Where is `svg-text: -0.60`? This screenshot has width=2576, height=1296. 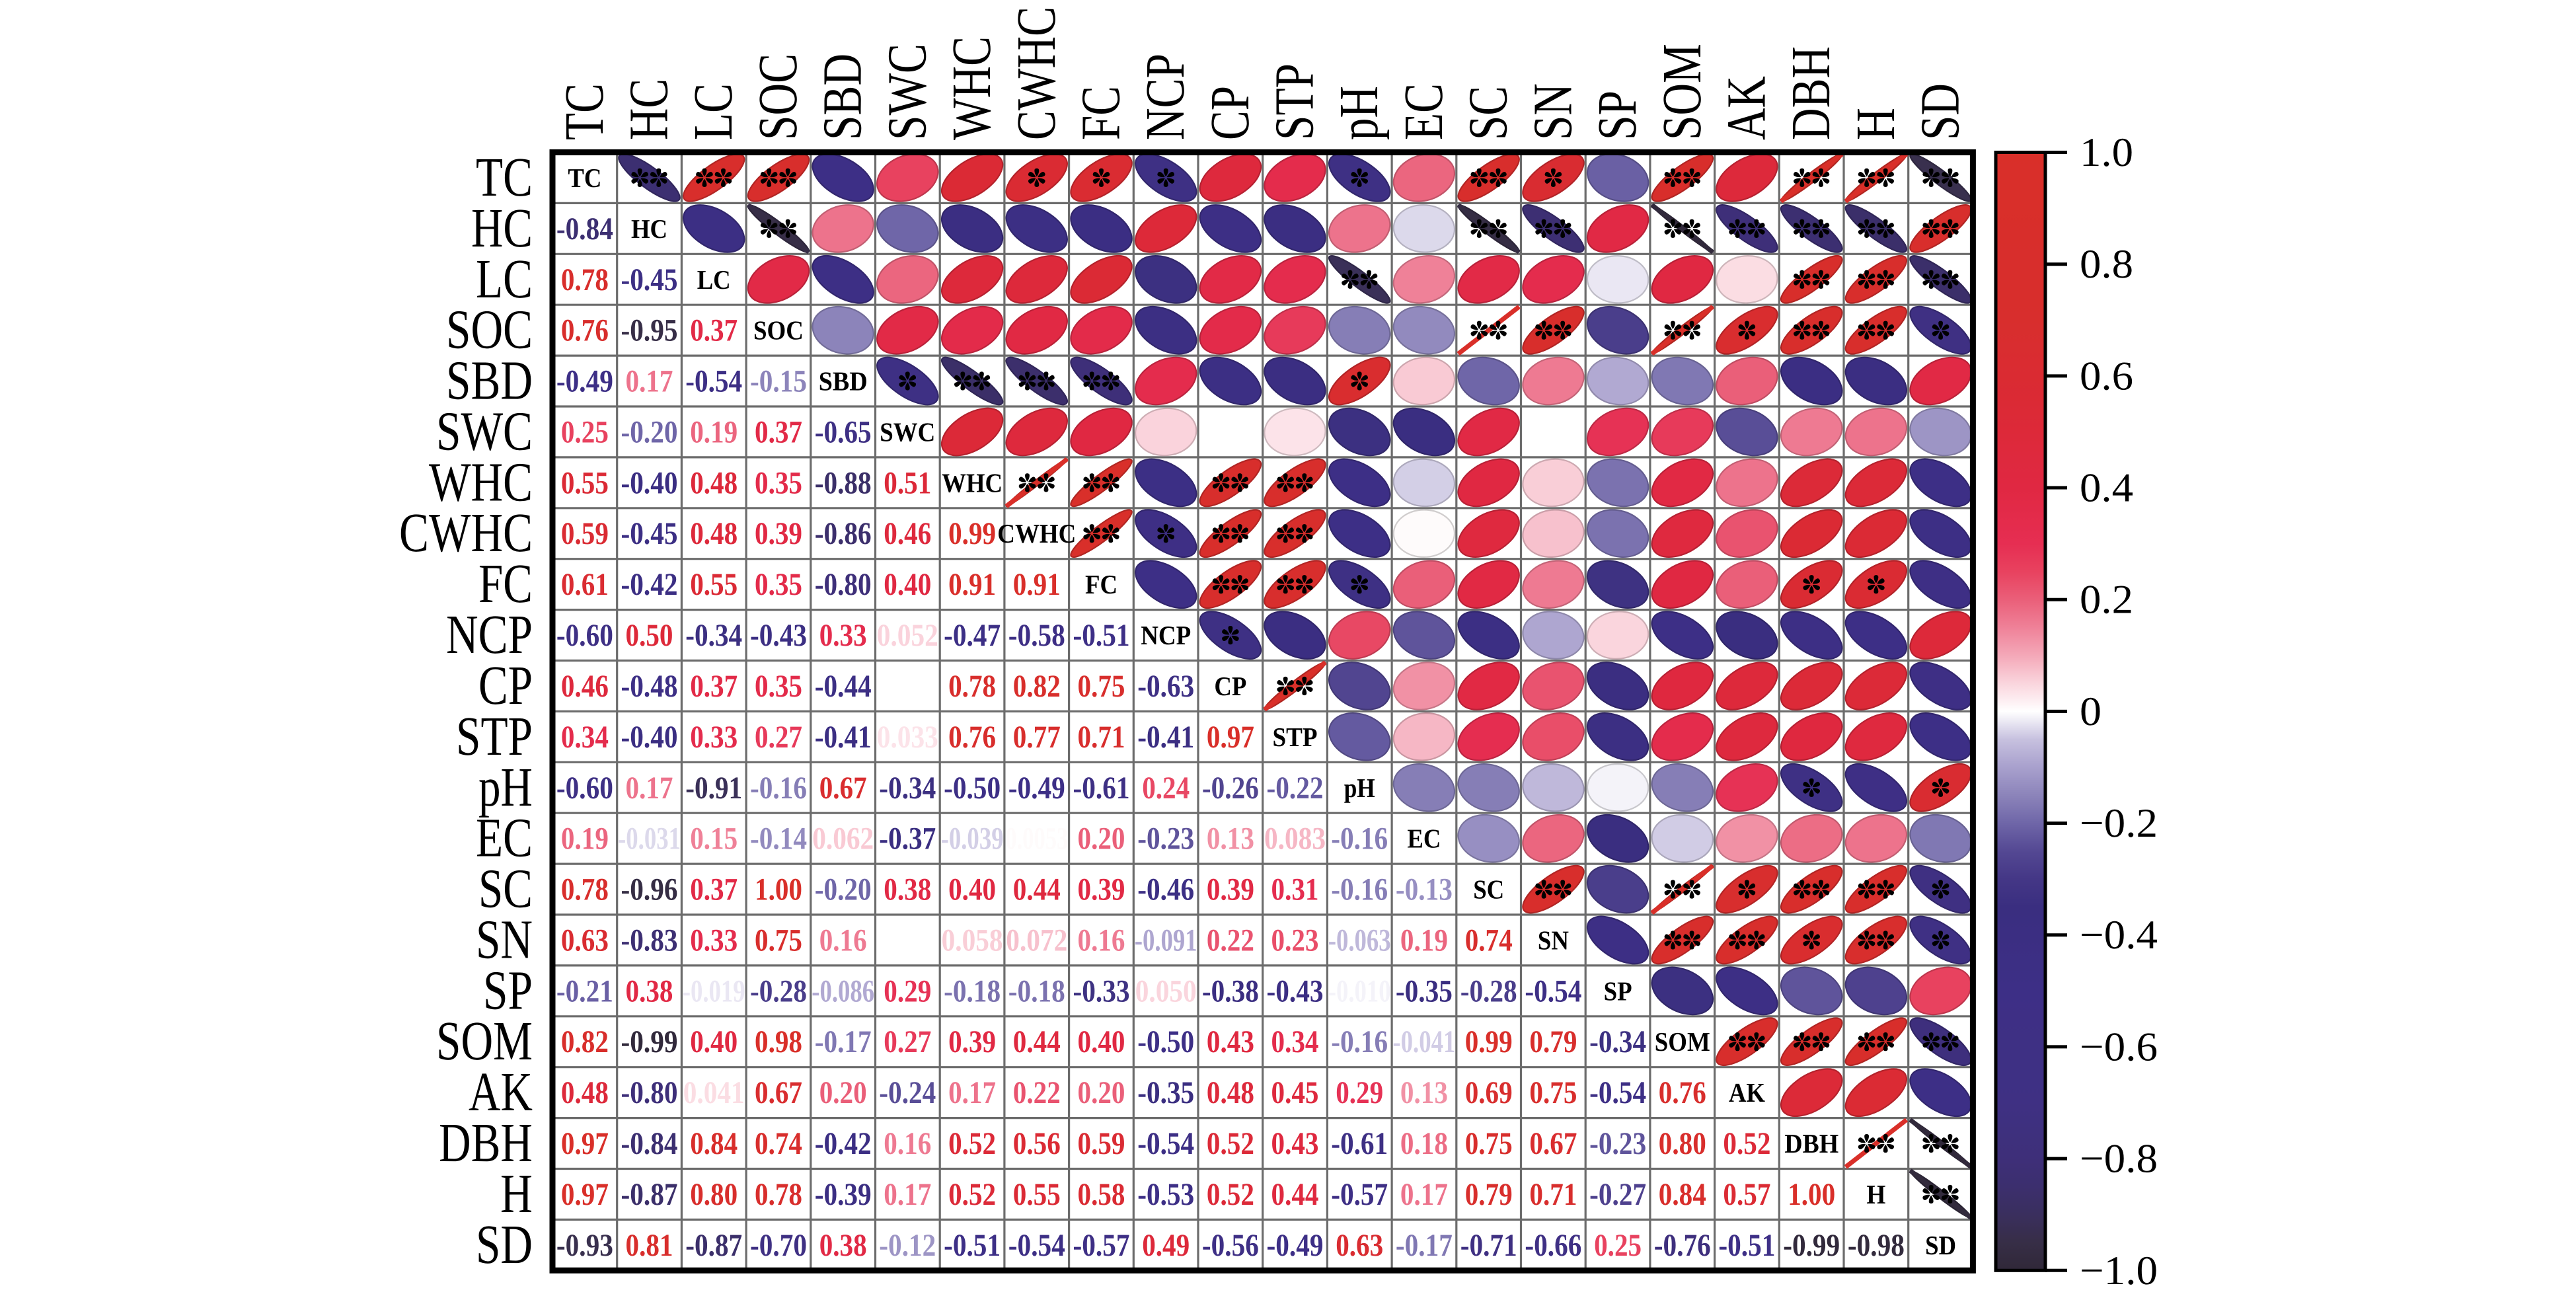 svg-text: -0.60 is located at coordinates (584, 788).